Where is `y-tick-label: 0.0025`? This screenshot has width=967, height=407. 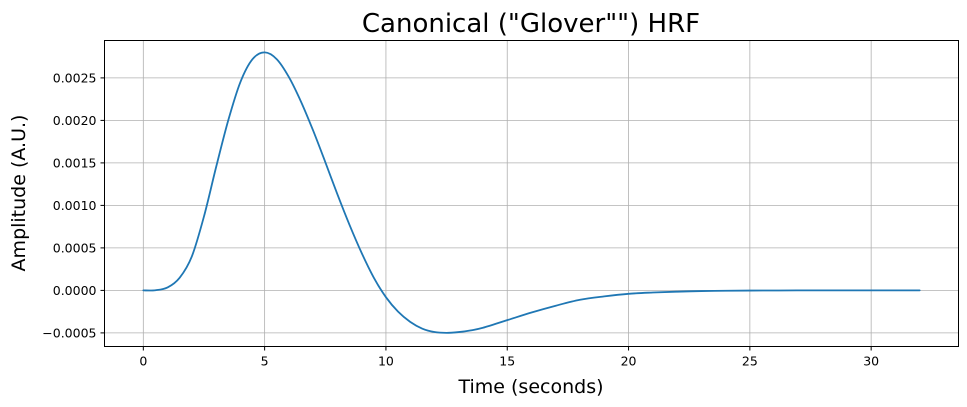
y-tick-label: 0.0025 is located at coordinates (75, 77).